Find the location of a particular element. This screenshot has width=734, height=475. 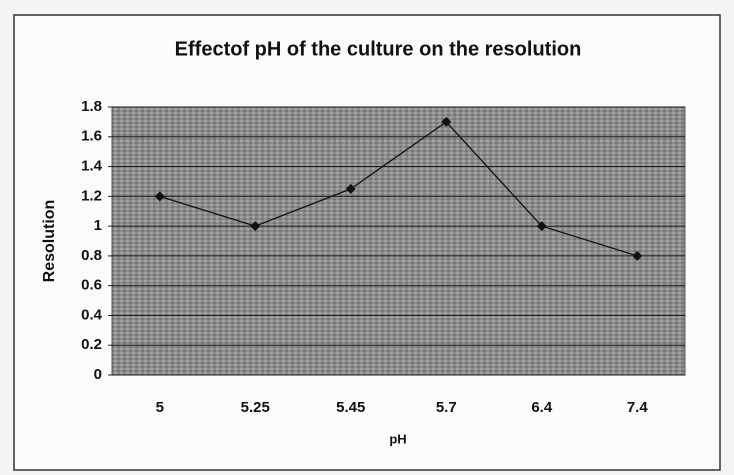

x-tick-label: 5.25 is located at coordinates (255, 407).